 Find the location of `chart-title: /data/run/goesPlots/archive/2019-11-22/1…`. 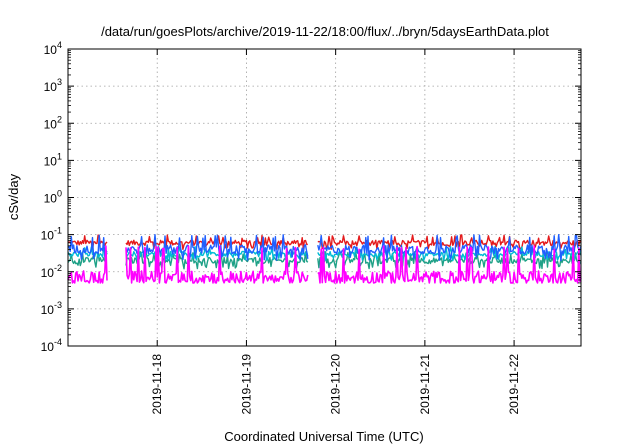

chart-title: /data/run/goesPlots/archive/2019-11-22/1… is located at coordinates (325, 31).